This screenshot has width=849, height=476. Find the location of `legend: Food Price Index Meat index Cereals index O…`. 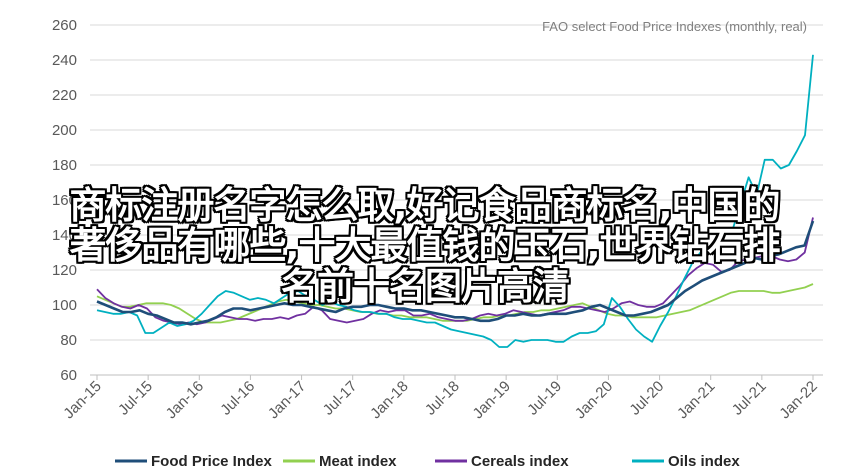

legend: Food Price Index Meat index Cereals index O… is located at coordinates (427, 461).